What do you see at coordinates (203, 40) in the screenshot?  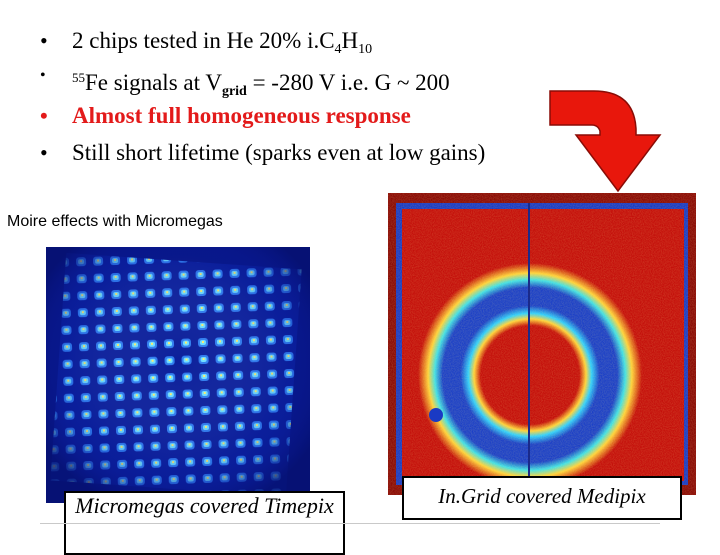 I see `bullet-text: 2 chips tested in He 20% i.C` at bounding box center [203, 40].